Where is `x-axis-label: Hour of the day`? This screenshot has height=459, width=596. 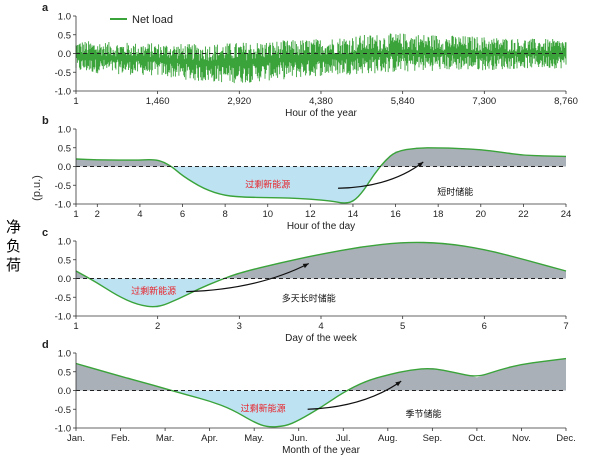
x-axis-label: Hour of the day is located at coordinates (321, 226).